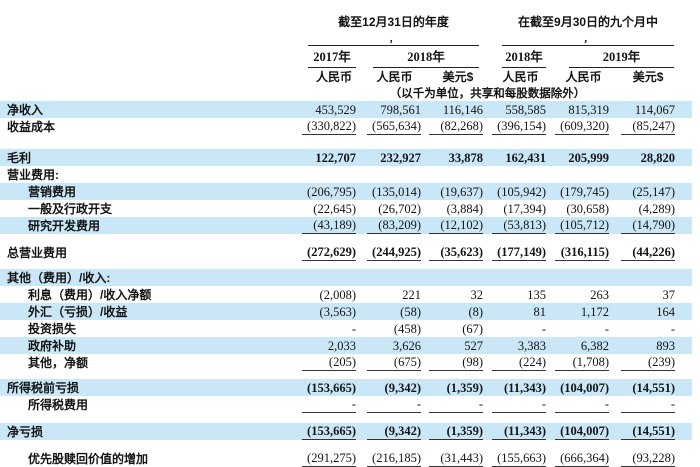  What do you see at coordinates (578, 225) in the screenshot?
I see `cell-value: (105,712)` at bounding box center [578, 225].